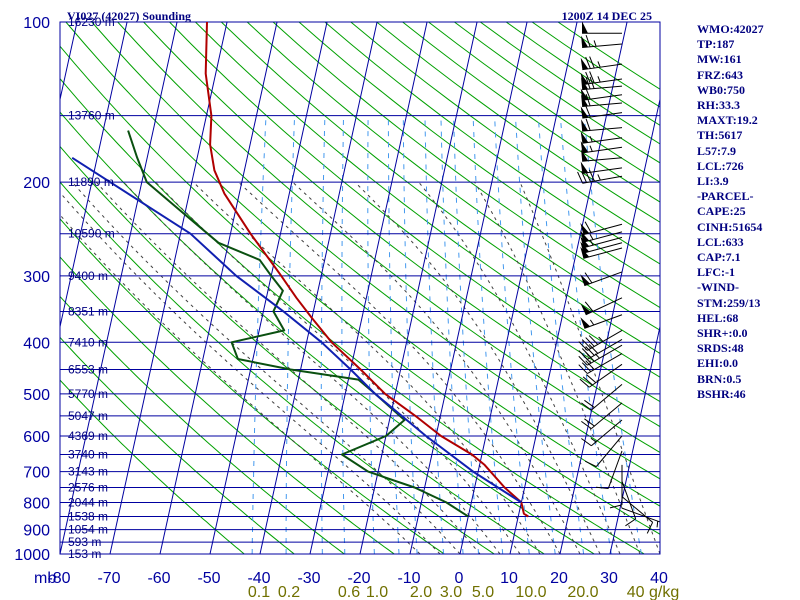  Describe the element at coordinates (721, 211) in the screenshot. I see `stat-line: CAPE:25` at that location.